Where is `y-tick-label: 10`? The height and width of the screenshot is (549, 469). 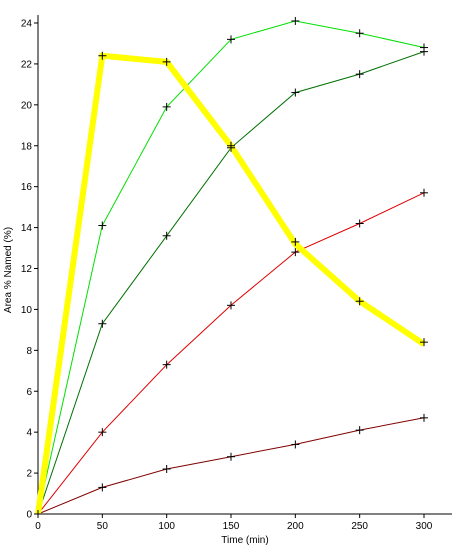 y-tick-label: 10 is located at coordinates (27, 310).